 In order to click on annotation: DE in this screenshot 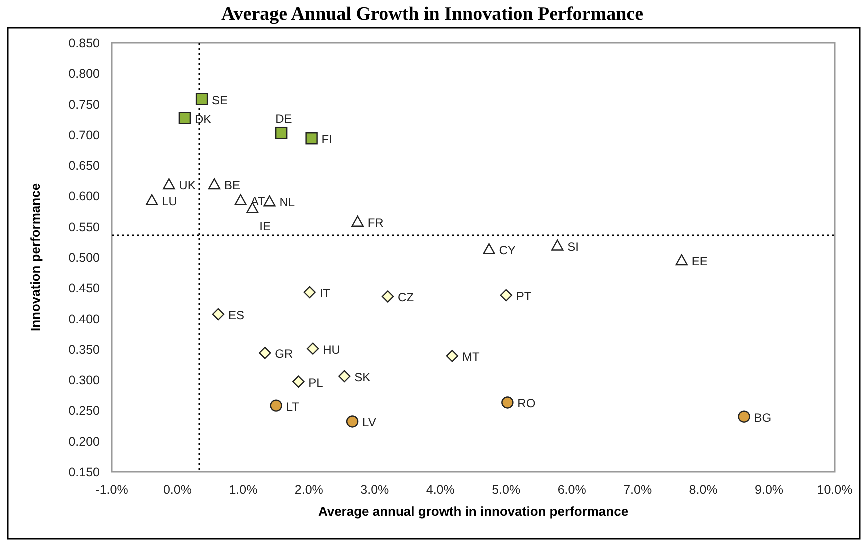, I will do `click(284, 119)`.